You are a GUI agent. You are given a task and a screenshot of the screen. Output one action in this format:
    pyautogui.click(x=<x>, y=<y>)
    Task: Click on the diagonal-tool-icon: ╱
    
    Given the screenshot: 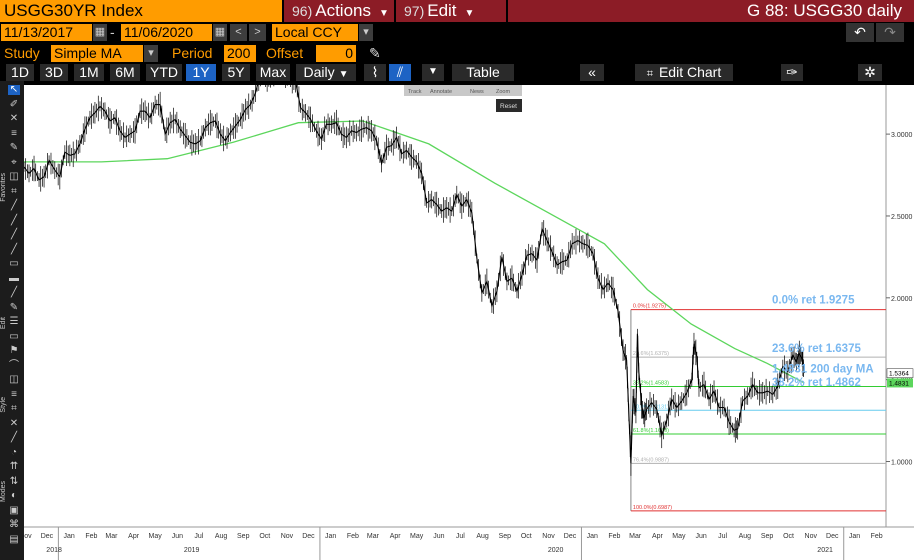 What is the action you would take?
    pyautogui.click(x=14, y=437)
    